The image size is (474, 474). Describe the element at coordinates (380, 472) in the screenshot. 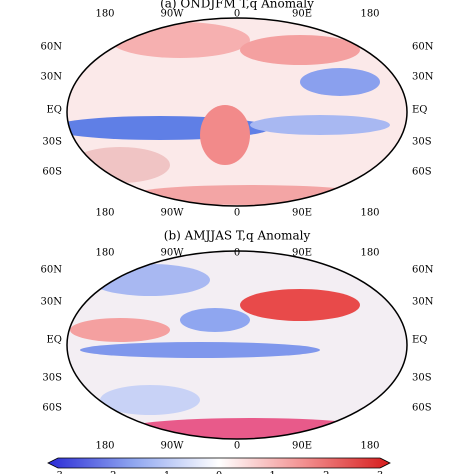

I see `colorbar-tick-label: 3` at that location.